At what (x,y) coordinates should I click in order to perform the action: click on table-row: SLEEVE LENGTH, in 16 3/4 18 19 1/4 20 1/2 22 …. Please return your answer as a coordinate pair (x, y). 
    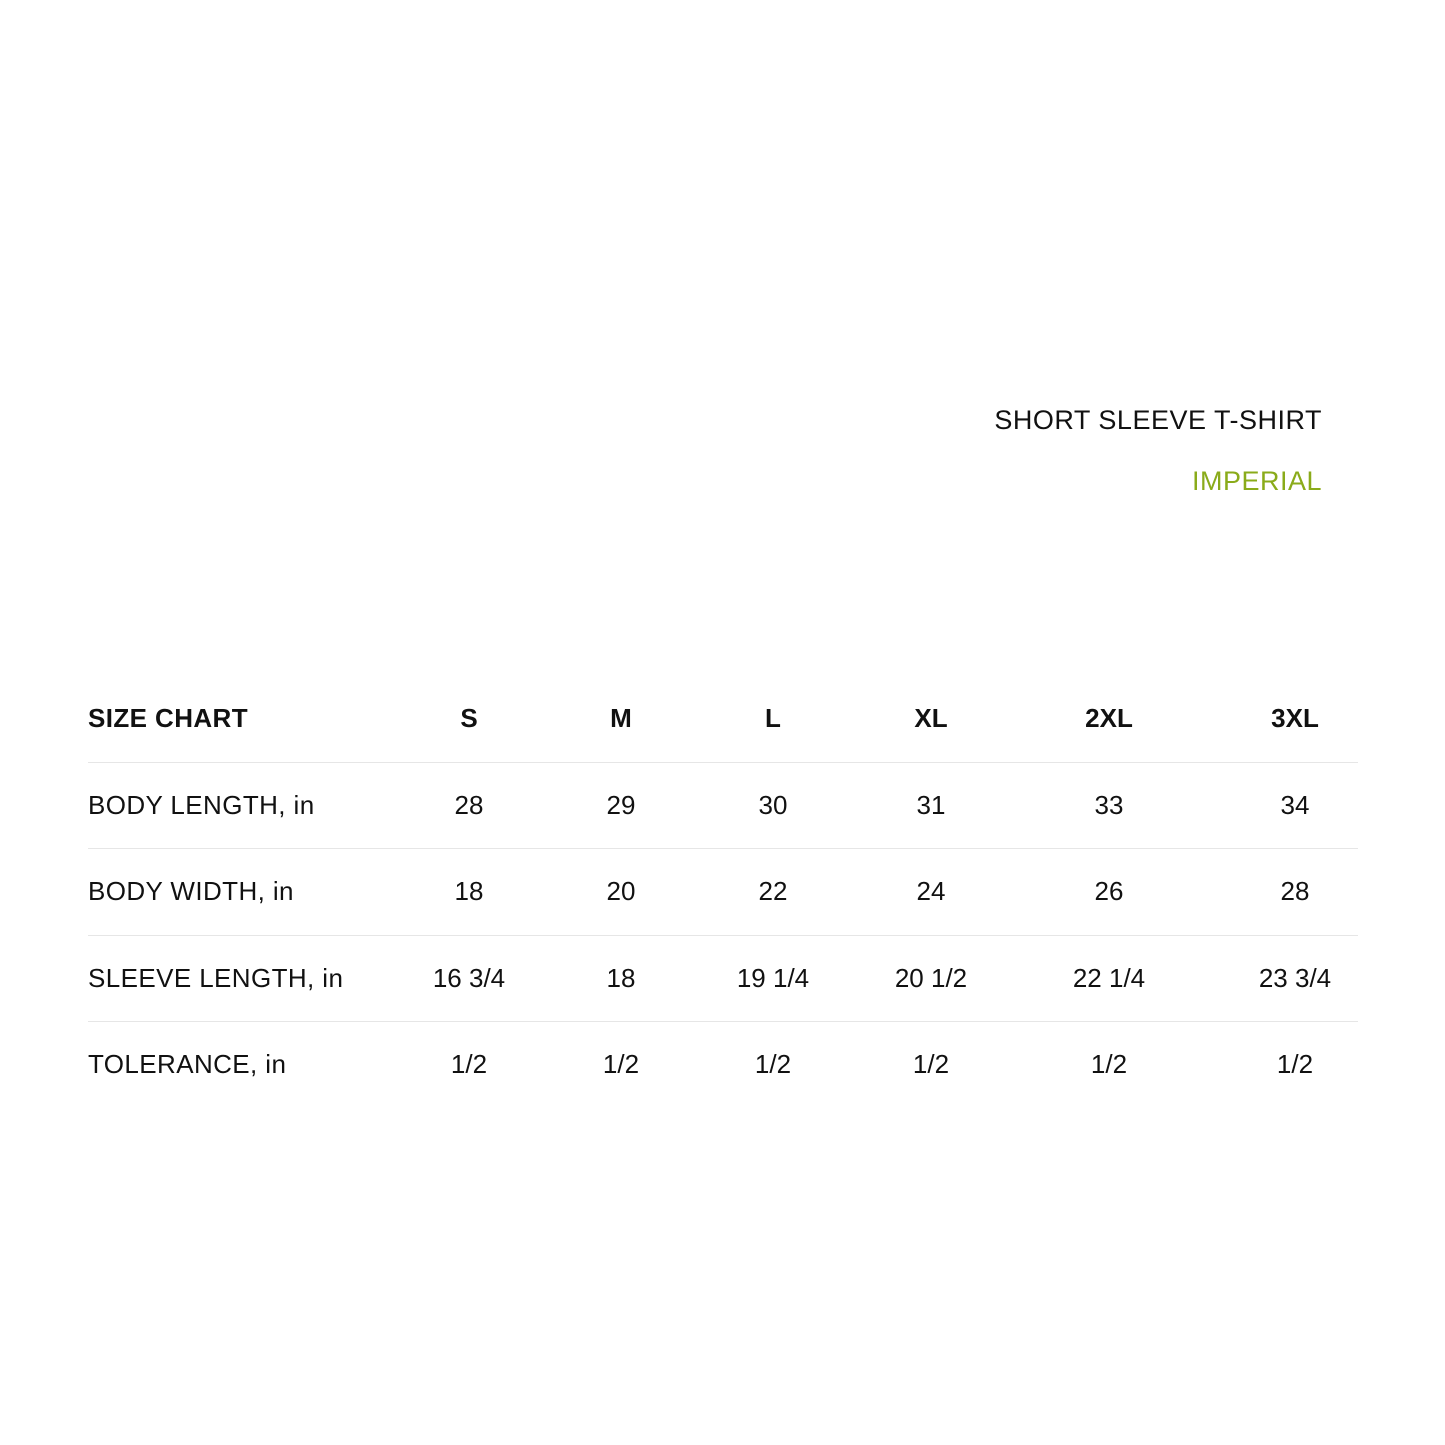
    Looking at the image, I should click on (723, 979).